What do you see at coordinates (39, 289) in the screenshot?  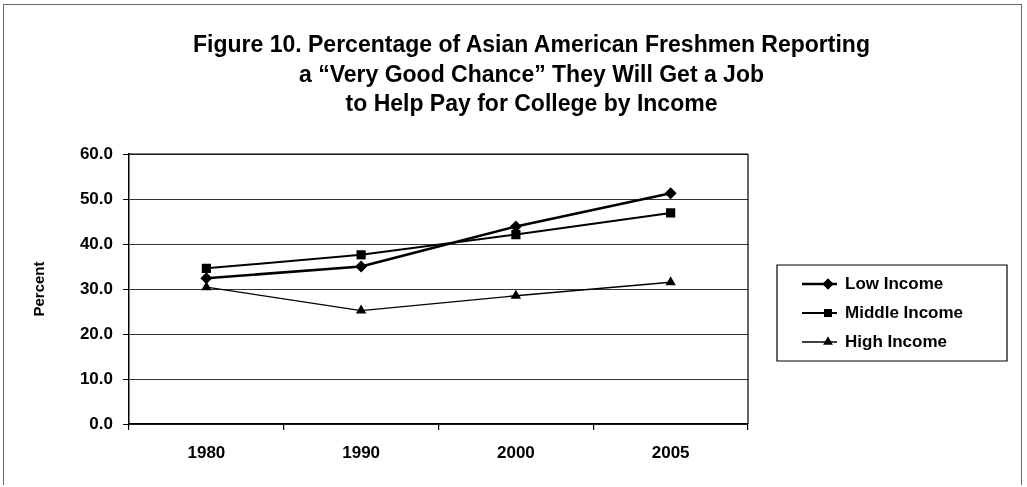 I see `y-axis-title: Percent` at bounding box center [39, 289].